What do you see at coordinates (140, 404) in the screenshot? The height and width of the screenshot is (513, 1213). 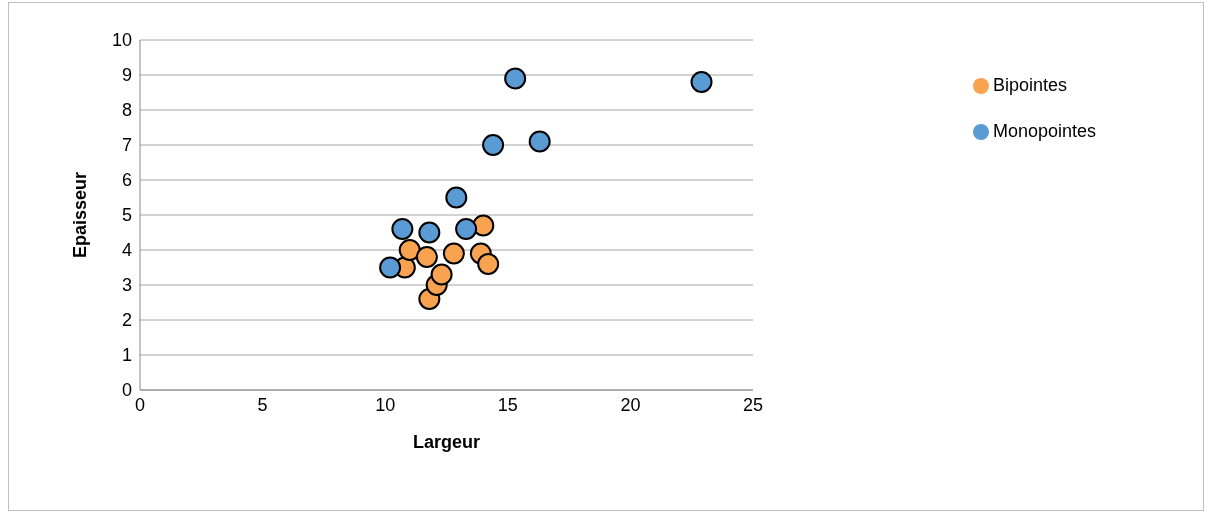 I see `x-tick-label: 0` at bounding box center [140, 404].